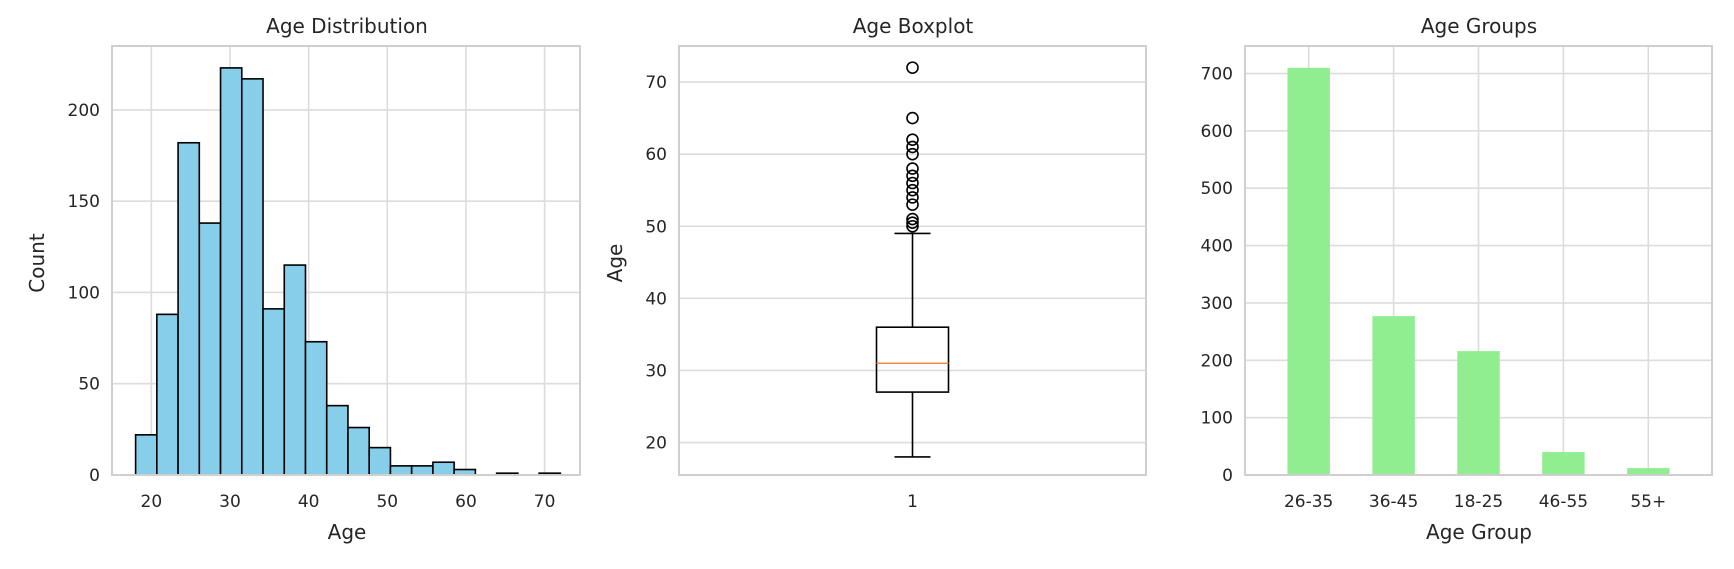  Describe the element at coordinates (913, 26) in the screenshot. I see `chart-title: Age Boxplot` at that location.